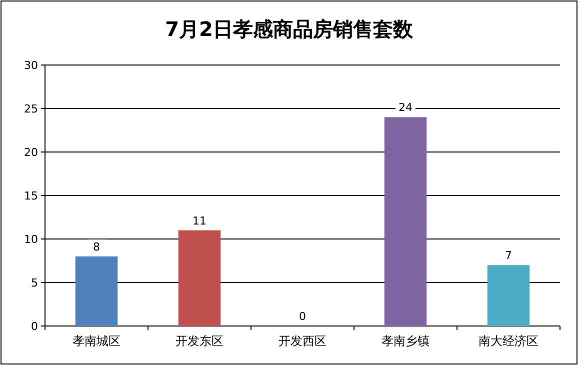  Describe the element at coordinates (96, 341) in the screenshot. I see `x-tick-label: 孝南城区` at that location.